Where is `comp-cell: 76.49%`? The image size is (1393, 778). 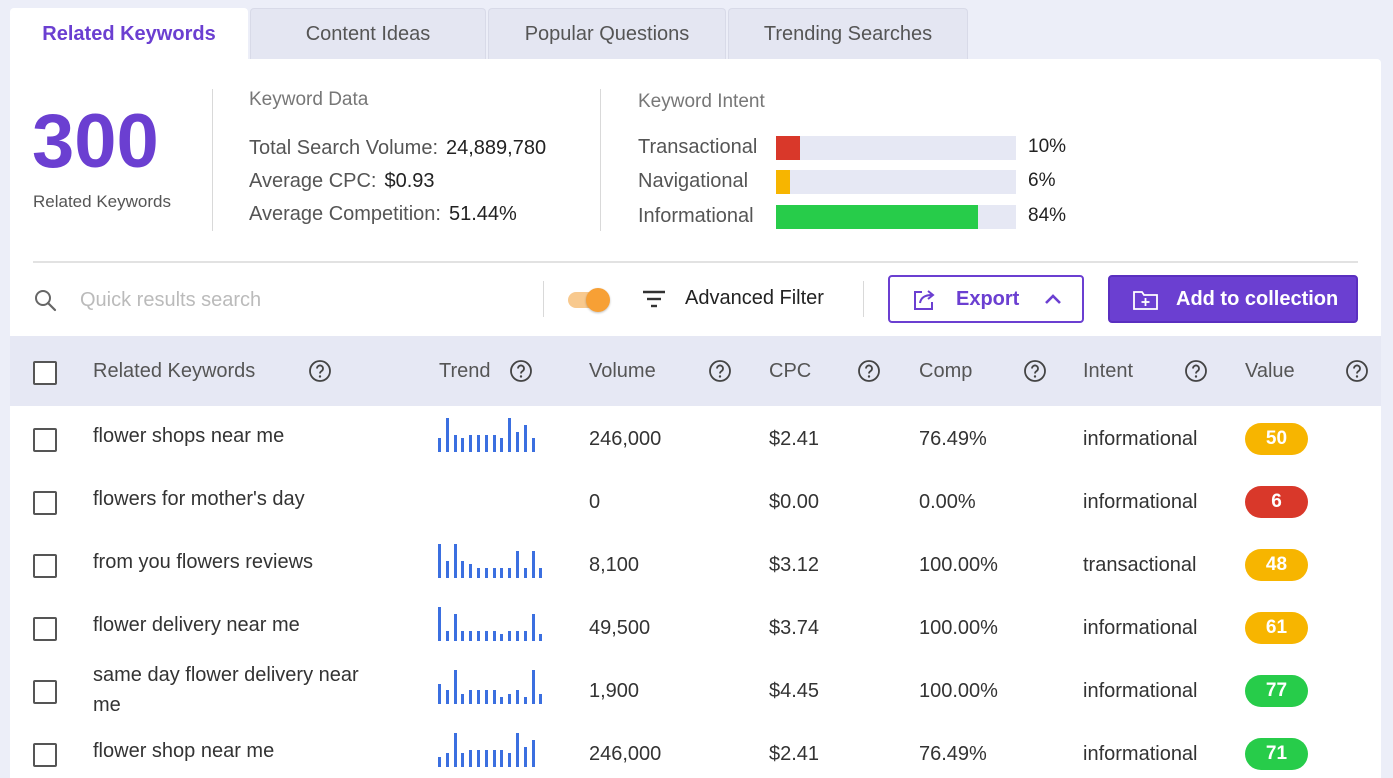 comp-cell: 76.49% is located at coordinates (953, 754).